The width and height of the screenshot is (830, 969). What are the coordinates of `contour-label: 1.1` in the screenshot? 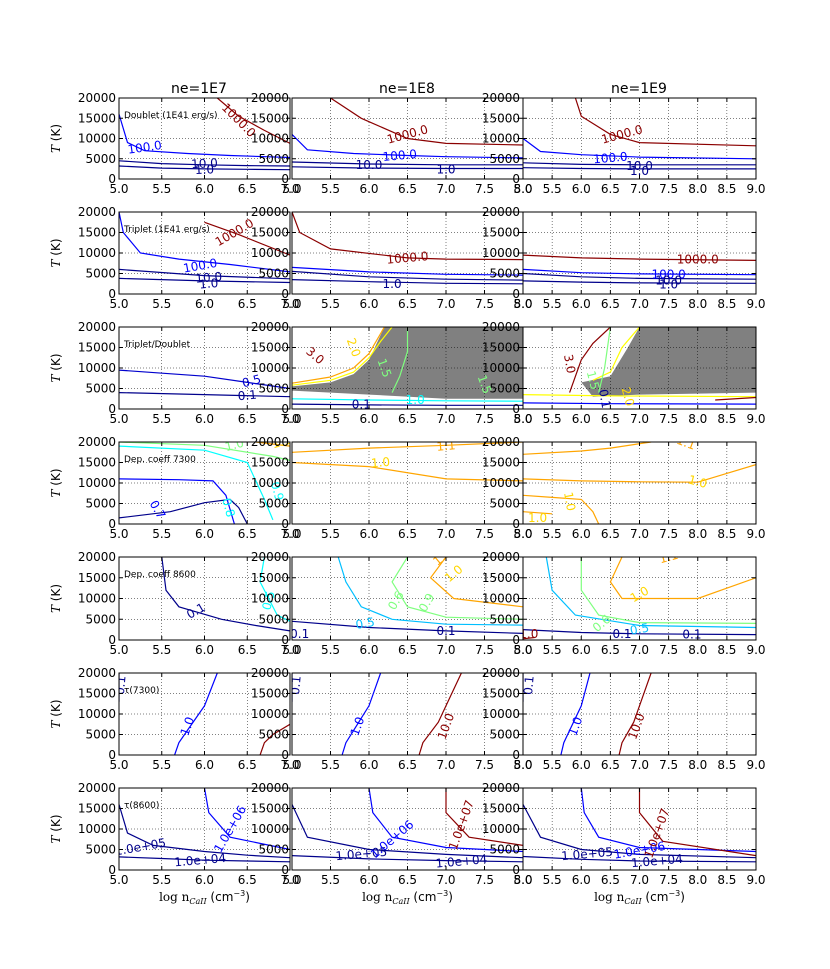 It's located at (446, 446).